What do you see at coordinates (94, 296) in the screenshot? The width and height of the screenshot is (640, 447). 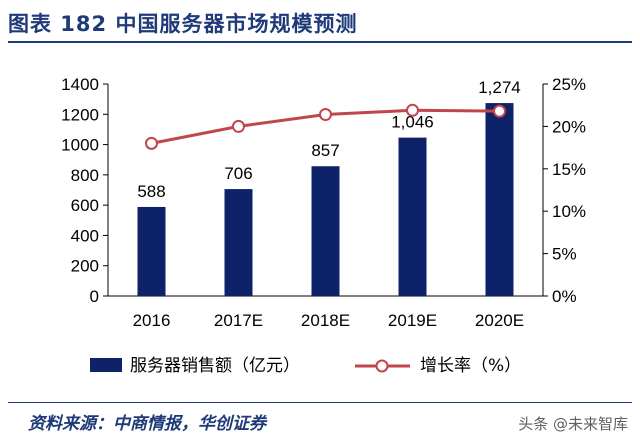 I see `y-left-tick-label: 0` at bounding box center [94, 296].